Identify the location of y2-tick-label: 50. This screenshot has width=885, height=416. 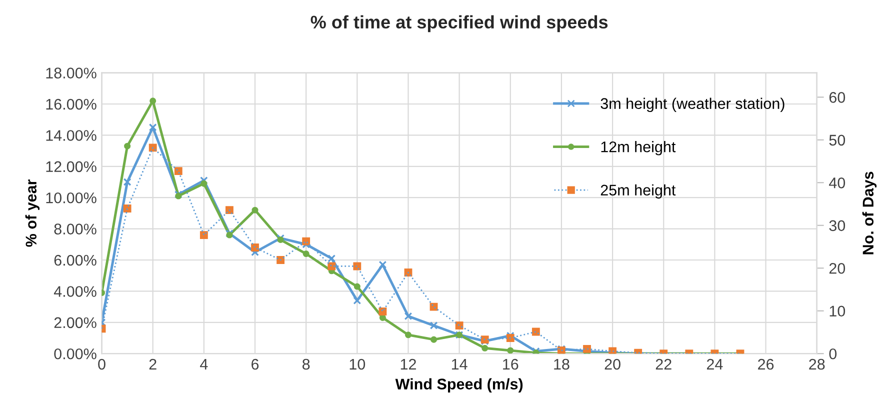
(837, 140).